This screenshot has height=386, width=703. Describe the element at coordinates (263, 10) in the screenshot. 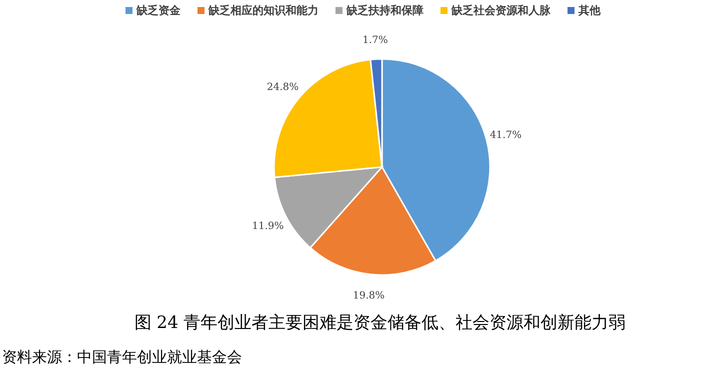

I see `legend-label: 缺乏相应的知识和能力` at that location.